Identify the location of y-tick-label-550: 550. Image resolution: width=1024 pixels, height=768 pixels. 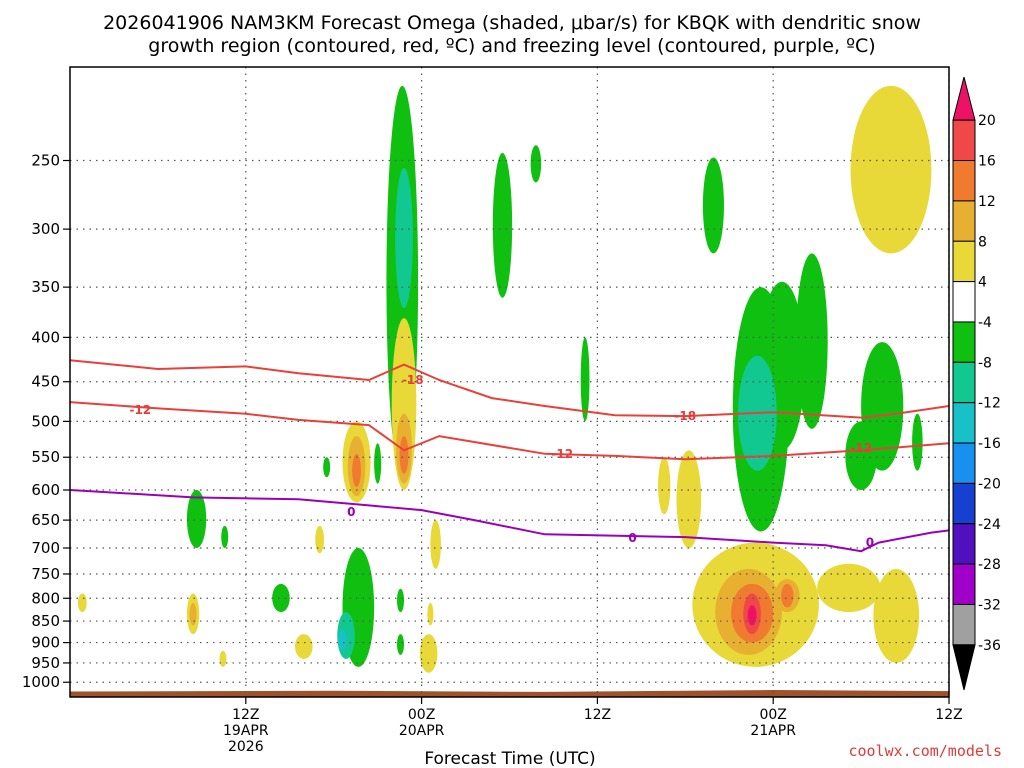
(45, 457).